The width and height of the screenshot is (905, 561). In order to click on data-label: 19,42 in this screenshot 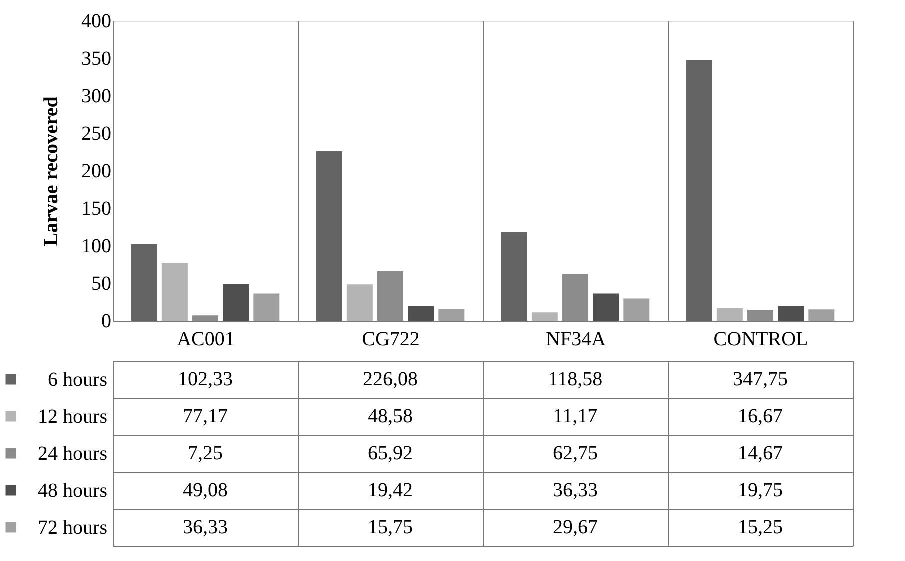, I will do `click(390, 491)`.